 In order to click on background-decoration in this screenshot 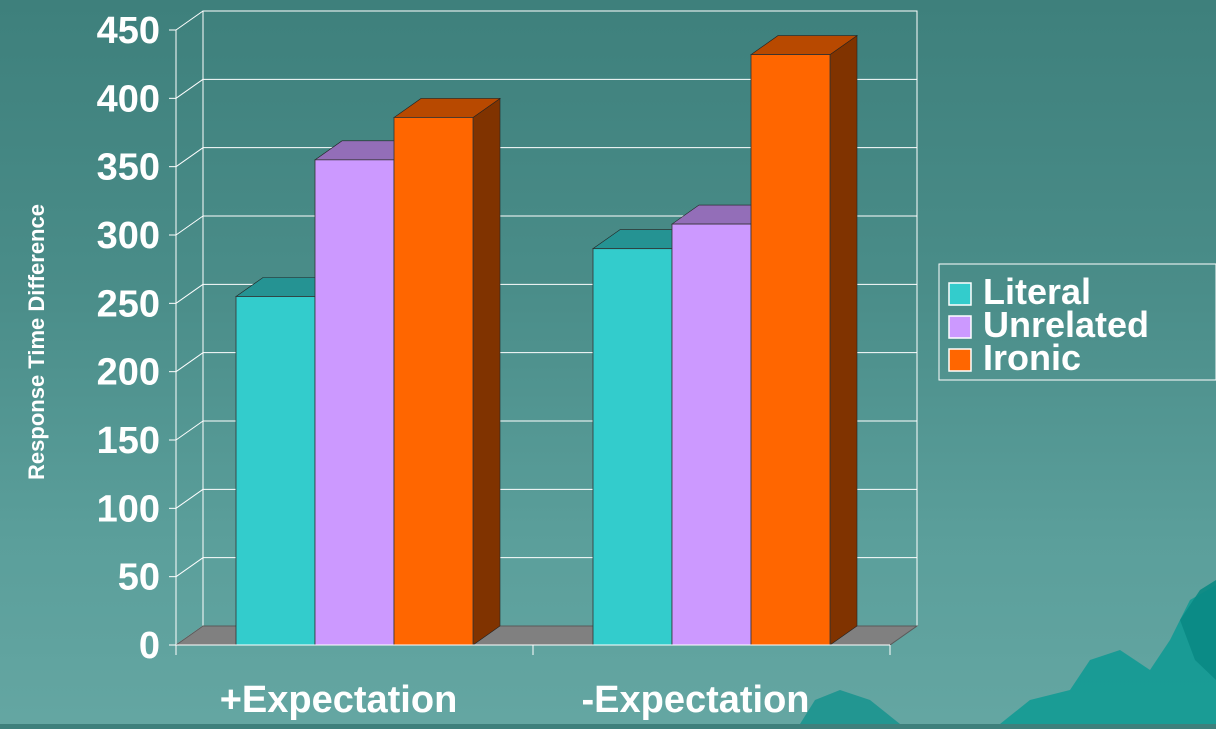, I will do `click(1008, 652)`.